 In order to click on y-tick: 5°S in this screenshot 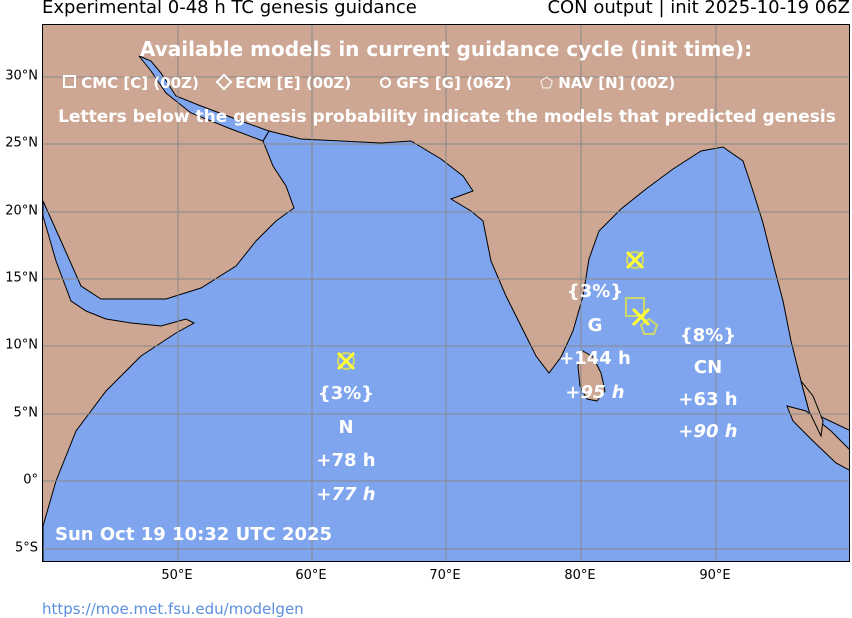, I will do `click(26, 548)`.